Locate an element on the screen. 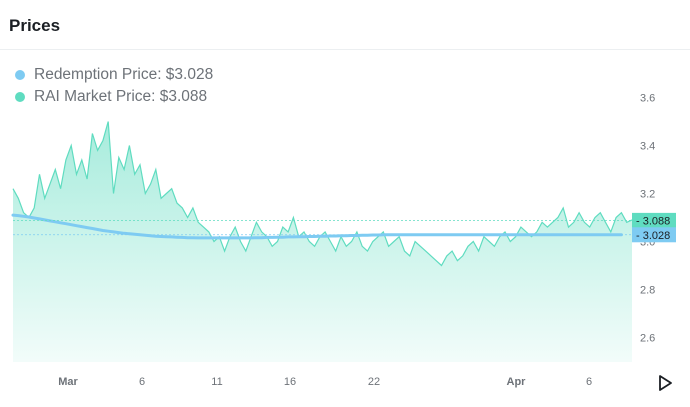 The height and width of the screenshot is (407, 690). market-price-tag: - 3.088 is located at coordinates (654, 220).